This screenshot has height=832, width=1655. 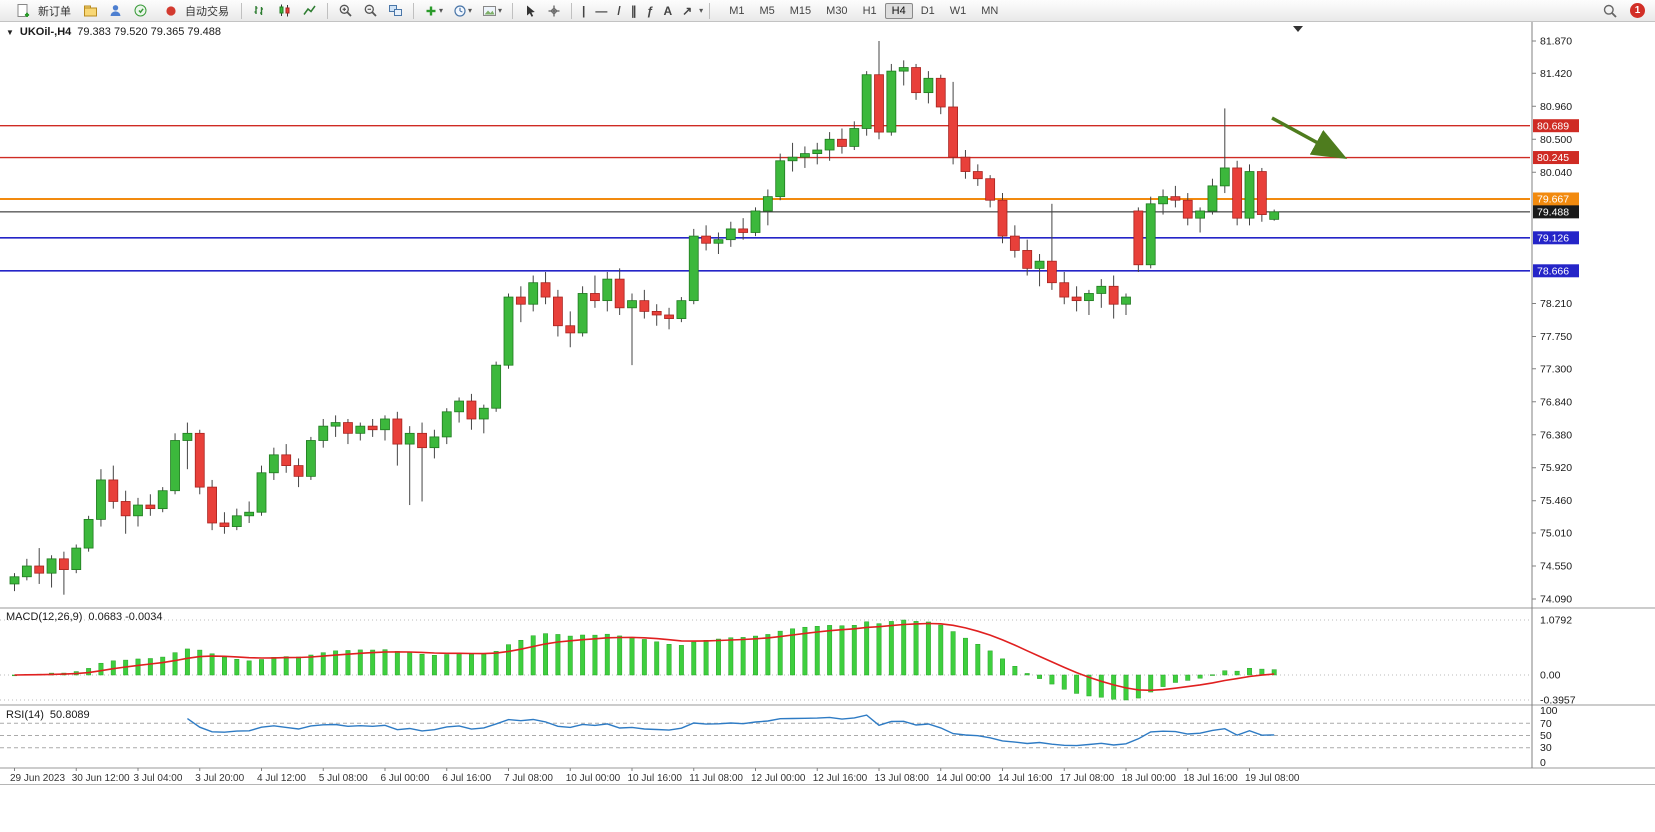 I want to click on time-axis-label: 6 Jul 16:00, so click(x=466, y=778).